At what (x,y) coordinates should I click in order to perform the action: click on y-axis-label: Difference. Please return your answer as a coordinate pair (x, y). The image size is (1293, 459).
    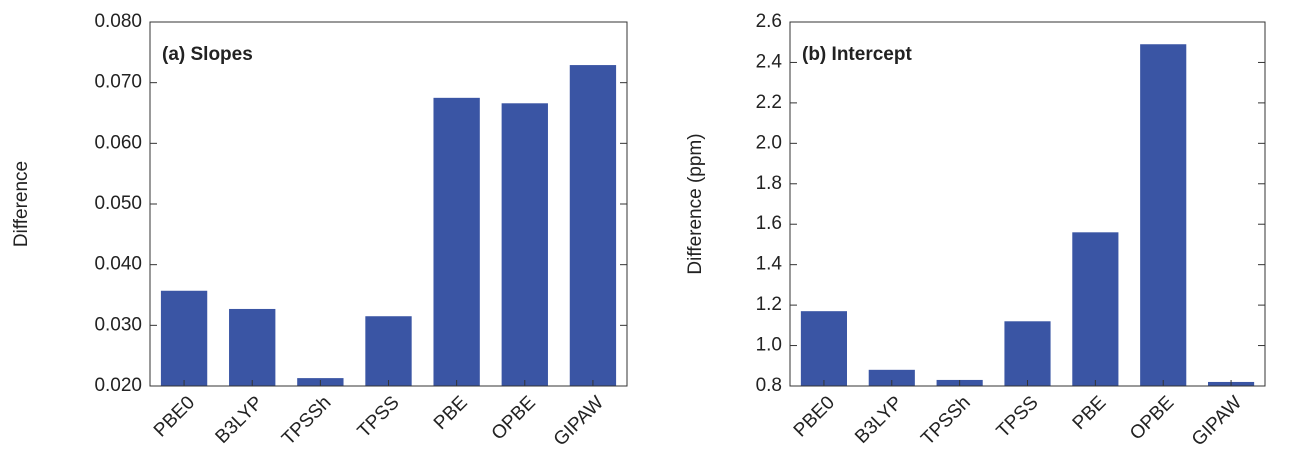
    Looking at the image, I should click on (21, 204).